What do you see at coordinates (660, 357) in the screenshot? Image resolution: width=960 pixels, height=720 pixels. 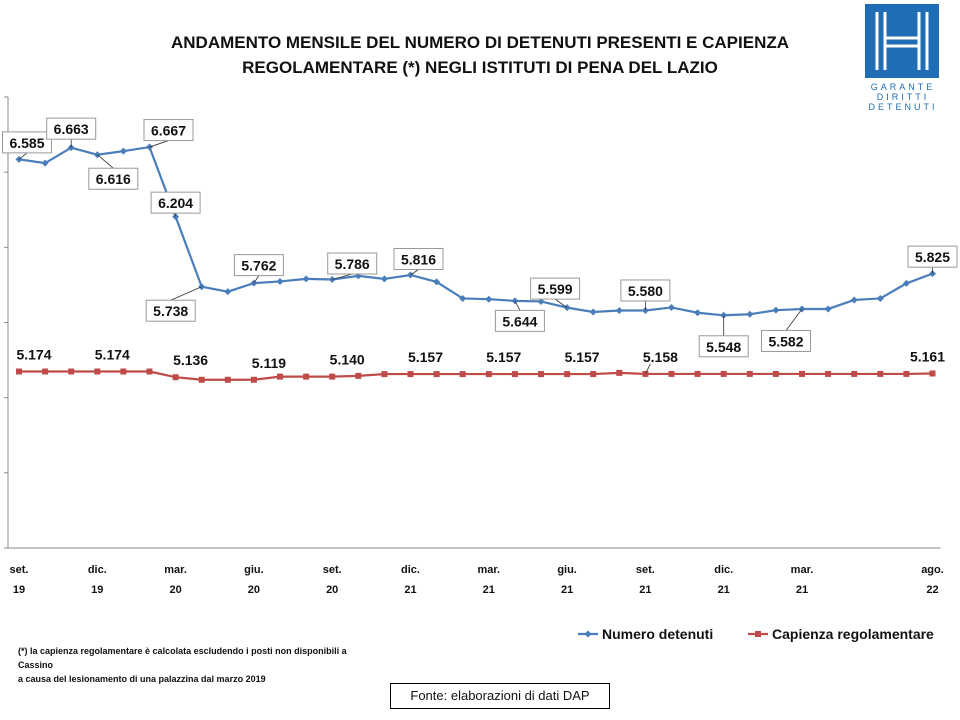 I see `data-label-capienza: 5.158` at bounding box center [660, 357].